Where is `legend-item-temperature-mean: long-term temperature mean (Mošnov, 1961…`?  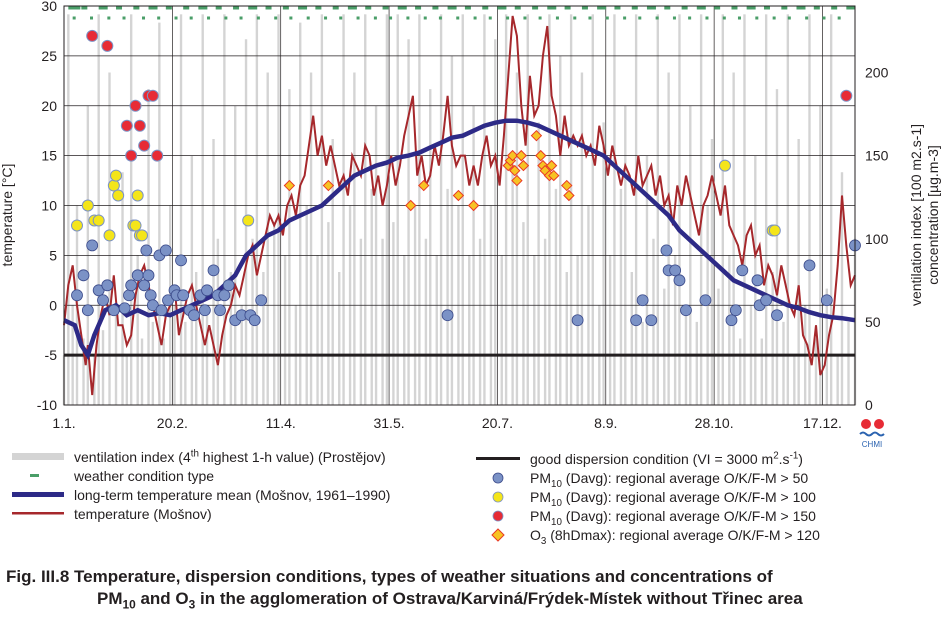 legend-item-temperature-mean: long-term temperature mean (Mošnov, 1961… is located at coordinates (242, 494).